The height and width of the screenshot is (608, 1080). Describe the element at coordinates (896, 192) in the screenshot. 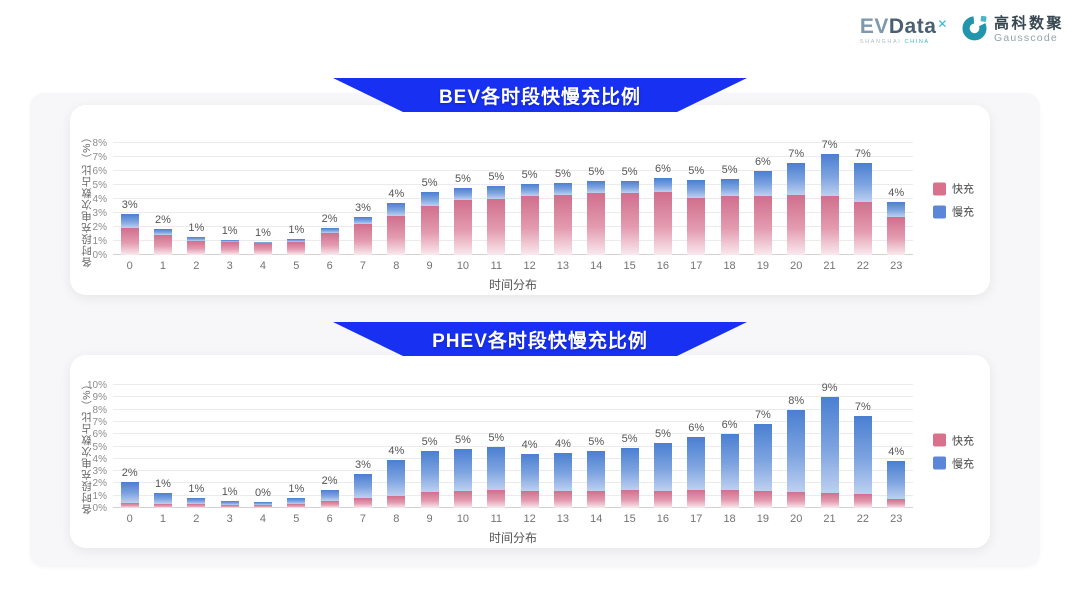

I see `bar-total-label: 4%` at that location.